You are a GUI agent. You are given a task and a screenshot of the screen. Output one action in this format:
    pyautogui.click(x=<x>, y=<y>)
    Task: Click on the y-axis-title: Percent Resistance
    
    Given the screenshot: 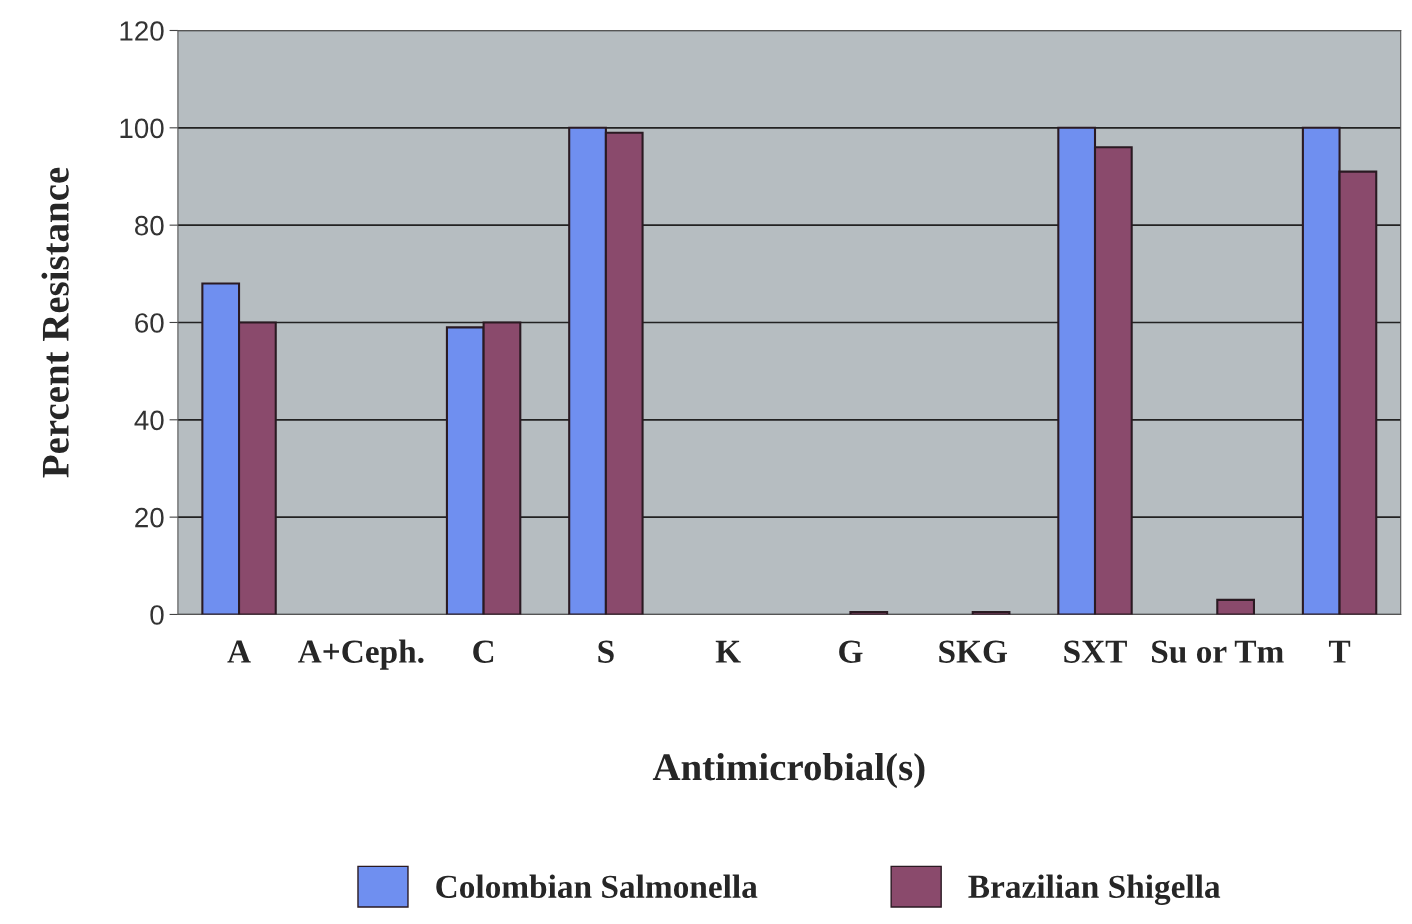 What is the action you would take?
    pyautogui.click(x=55, y=322)
    